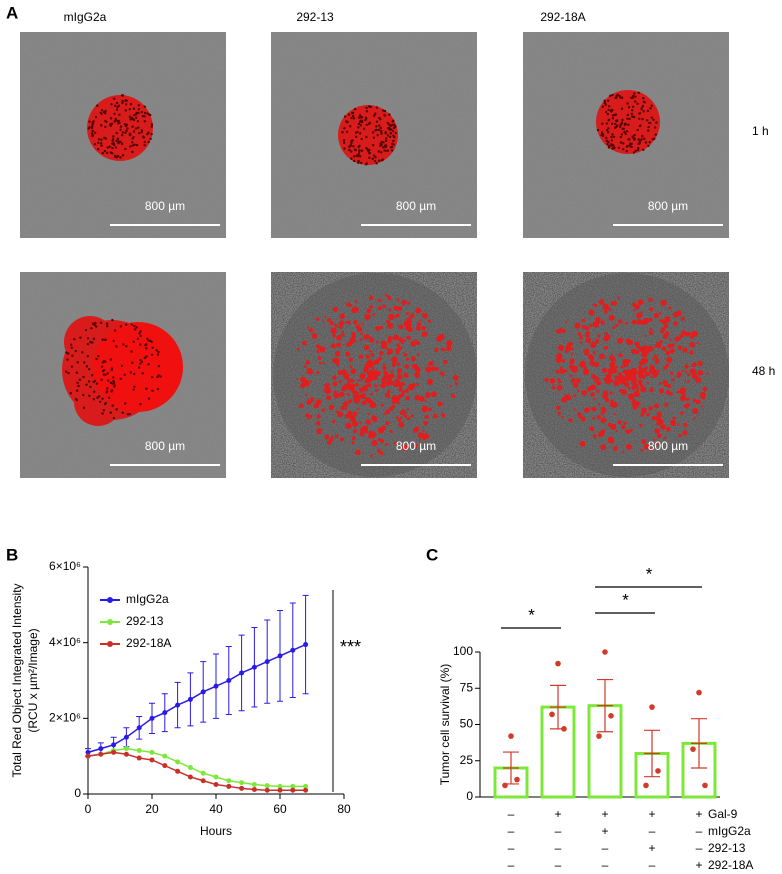 This screenshot has width=782, height=874. I want to click on error-bar, so click(699, 743).